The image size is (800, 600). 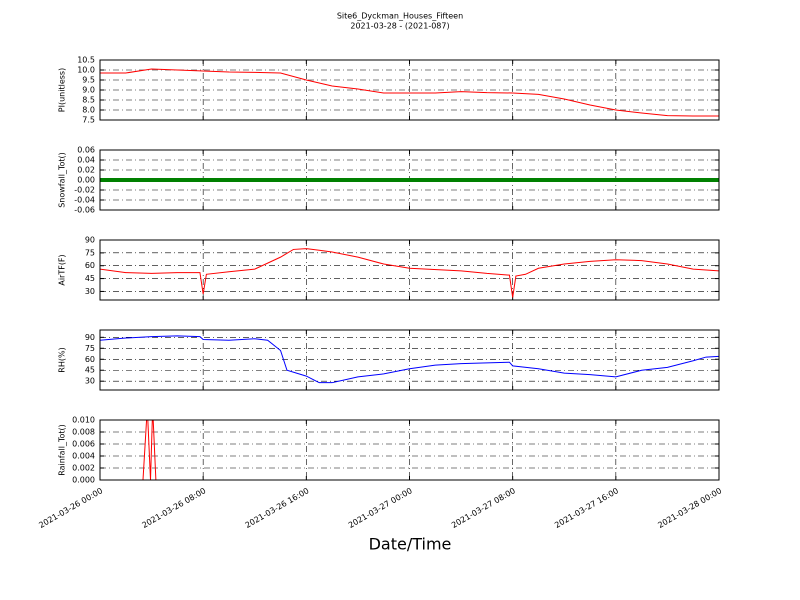 I want to click on y-tick-label: 8.0, so click(x=88, y=110).